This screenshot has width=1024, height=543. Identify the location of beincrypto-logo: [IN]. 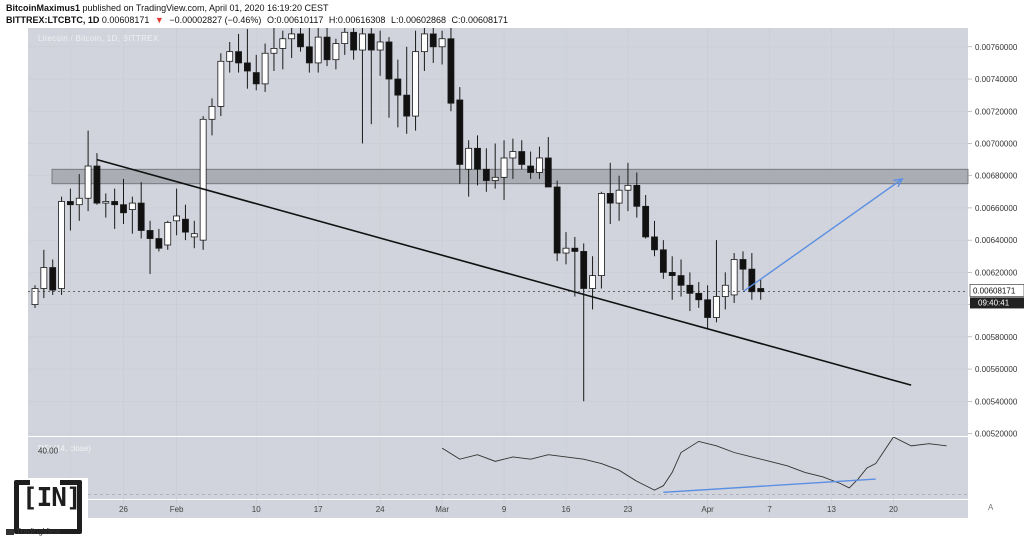
(48, 506).